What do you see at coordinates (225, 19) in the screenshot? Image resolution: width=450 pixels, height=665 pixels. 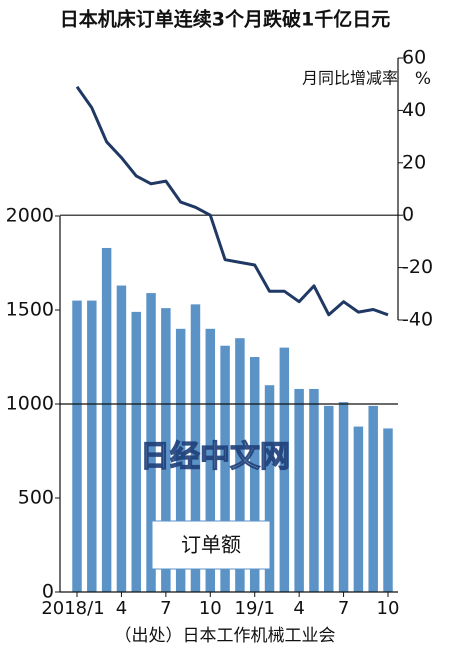 I see `chart-title: 日本机床订单连续3个月跌破1千亿日元` at bounding box center [225, 19].